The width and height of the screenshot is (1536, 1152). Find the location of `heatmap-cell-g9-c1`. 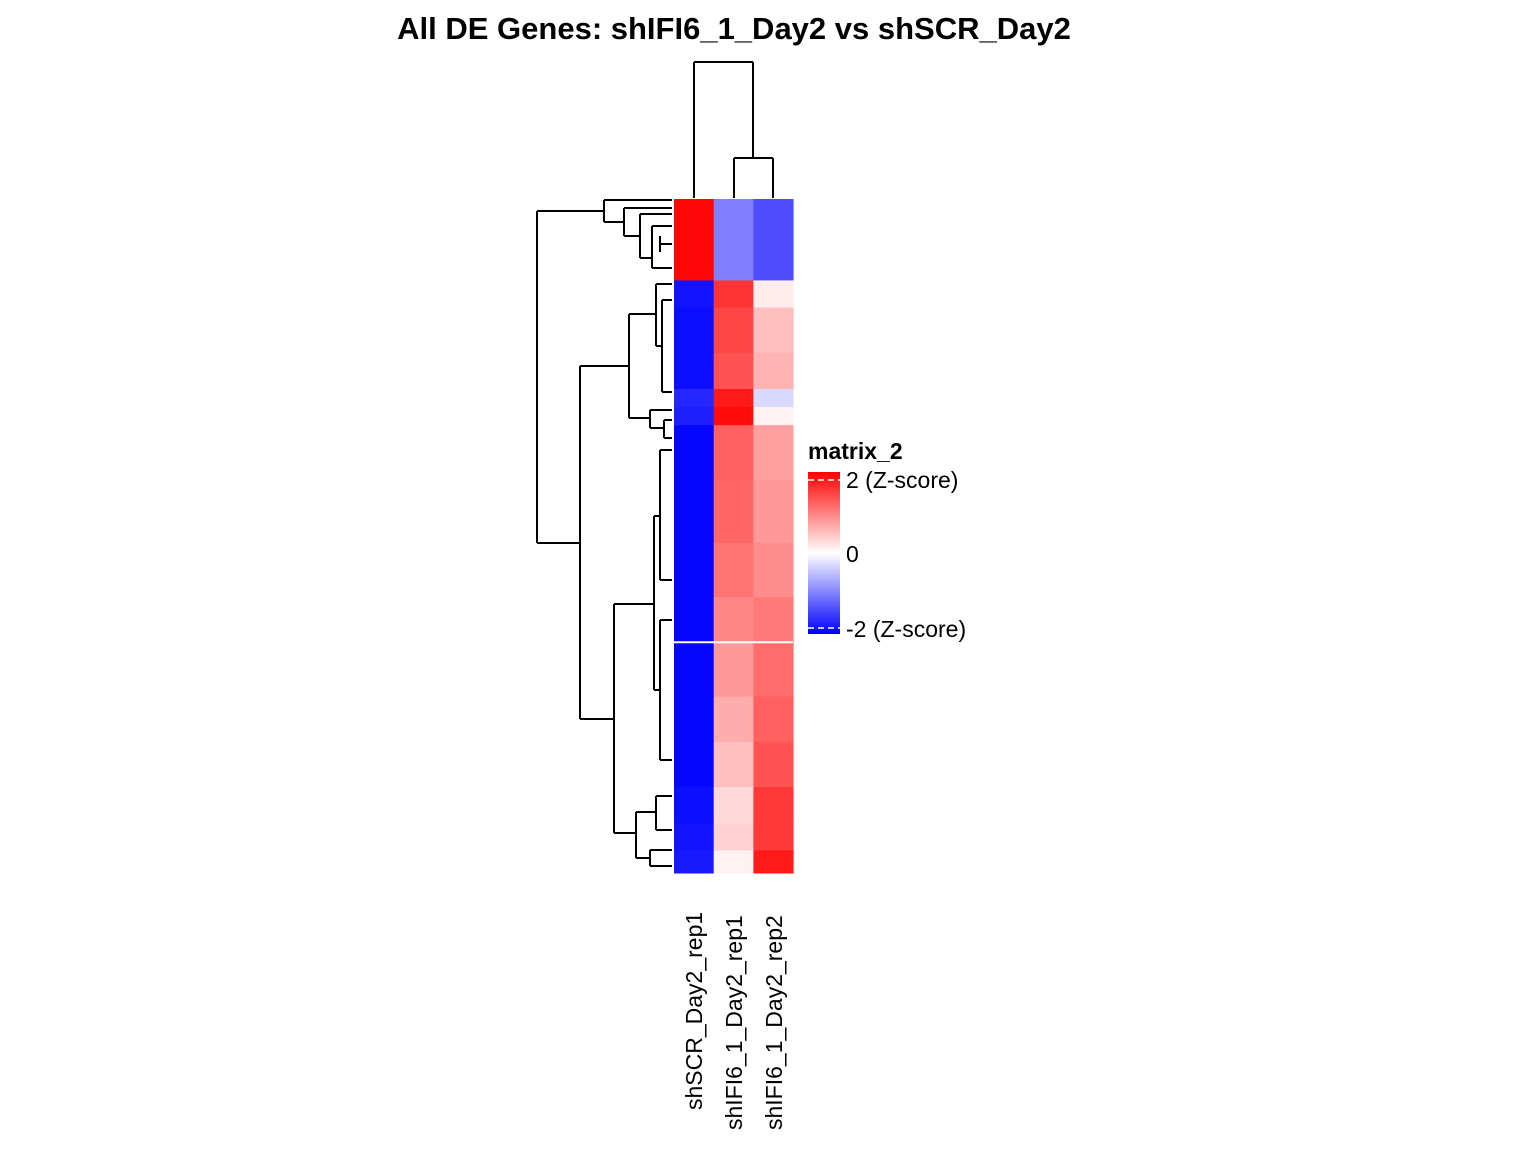

heatmap-cell-g9-c1 is located at coordinates (733, 620).